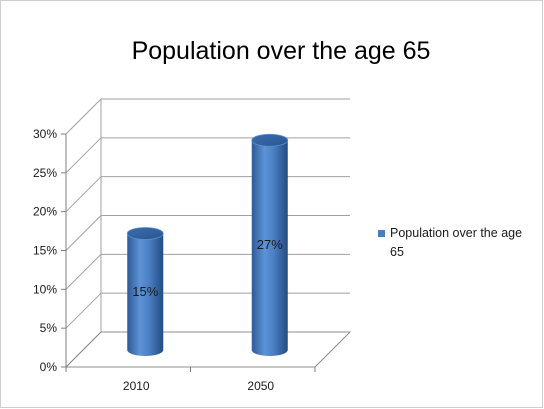  I want to click on chart-floor, so click(208, 349).